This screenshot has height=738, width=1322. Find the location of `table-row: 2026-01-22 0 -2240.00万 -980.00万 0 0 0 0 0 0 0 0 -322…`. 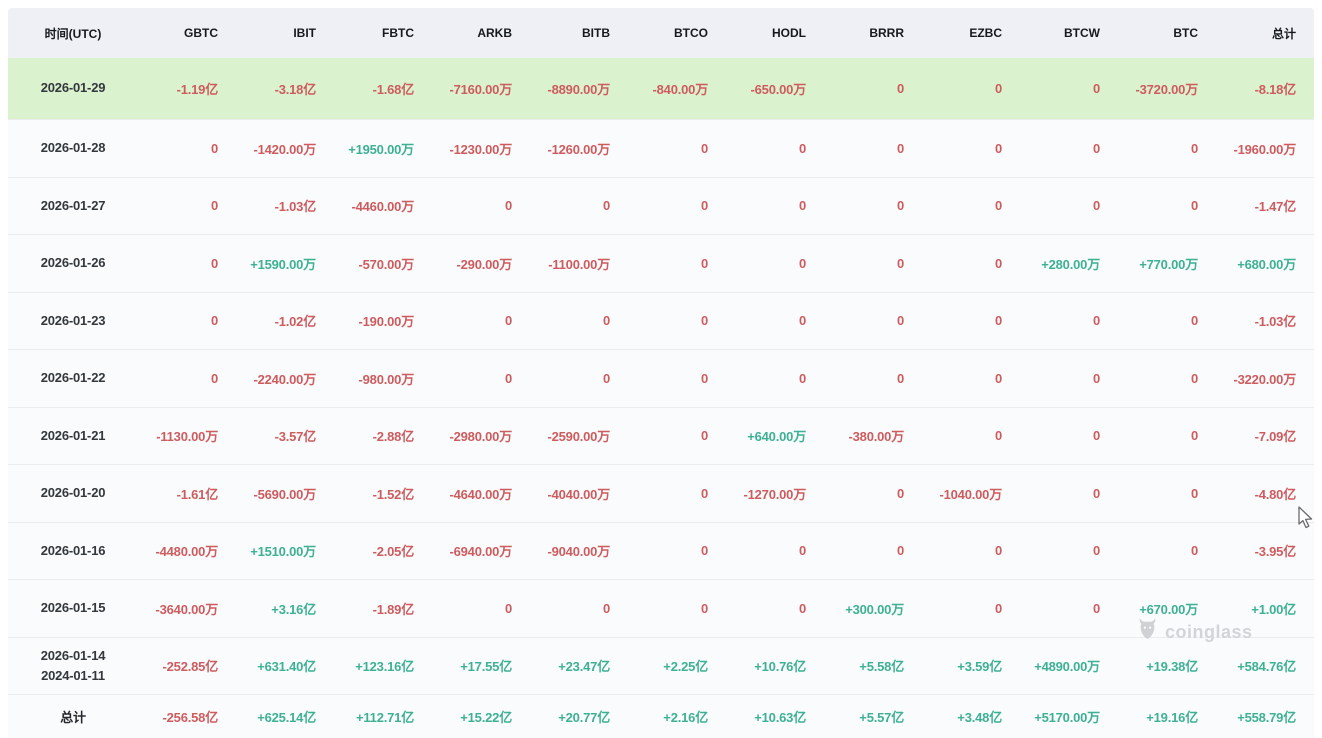

table-row: 2026-01-22 0 -2240.00万 -980.00万 0 0 0 0 0 0 0 0 -322… is located at coordinates (661, 379).